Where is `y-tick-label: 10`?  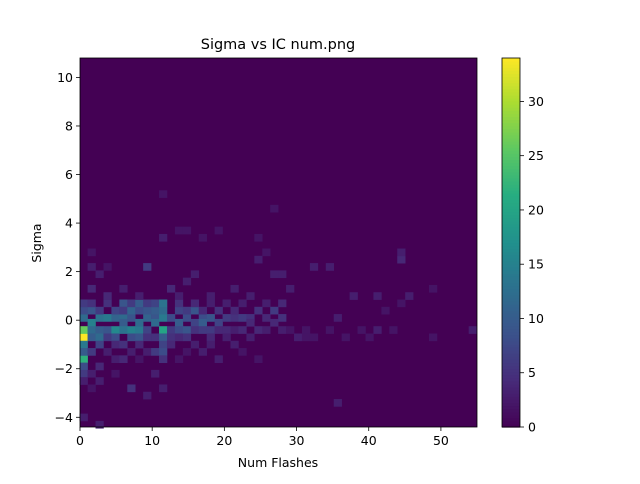 y-tick-label: 10 is located at coordinates (65, 77).